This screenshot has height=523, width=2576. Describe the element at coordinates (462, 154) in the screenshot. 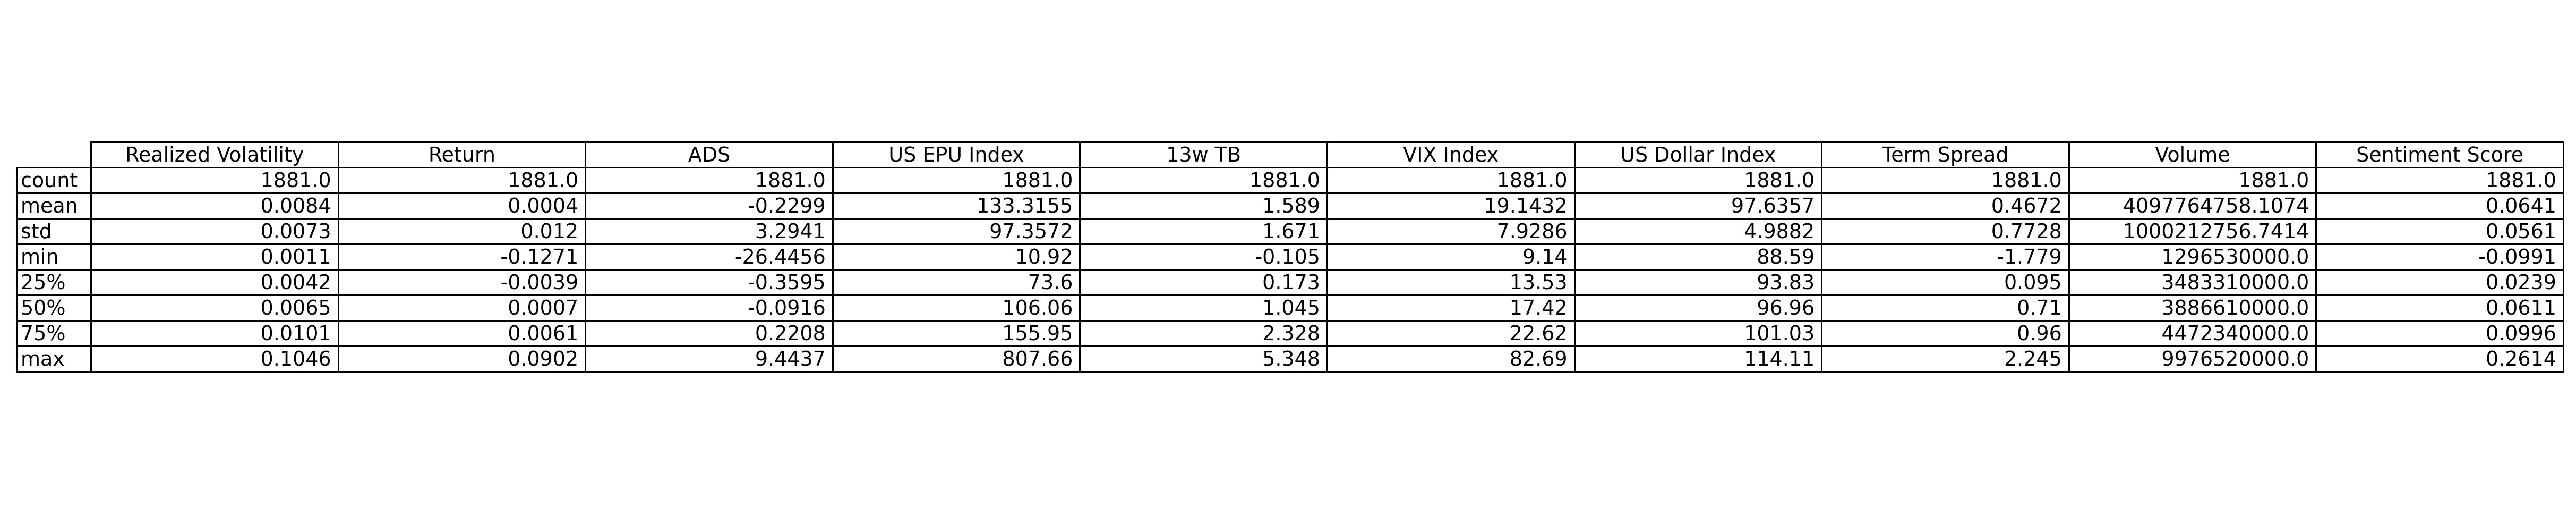

I see `column-header: Return` at that location.